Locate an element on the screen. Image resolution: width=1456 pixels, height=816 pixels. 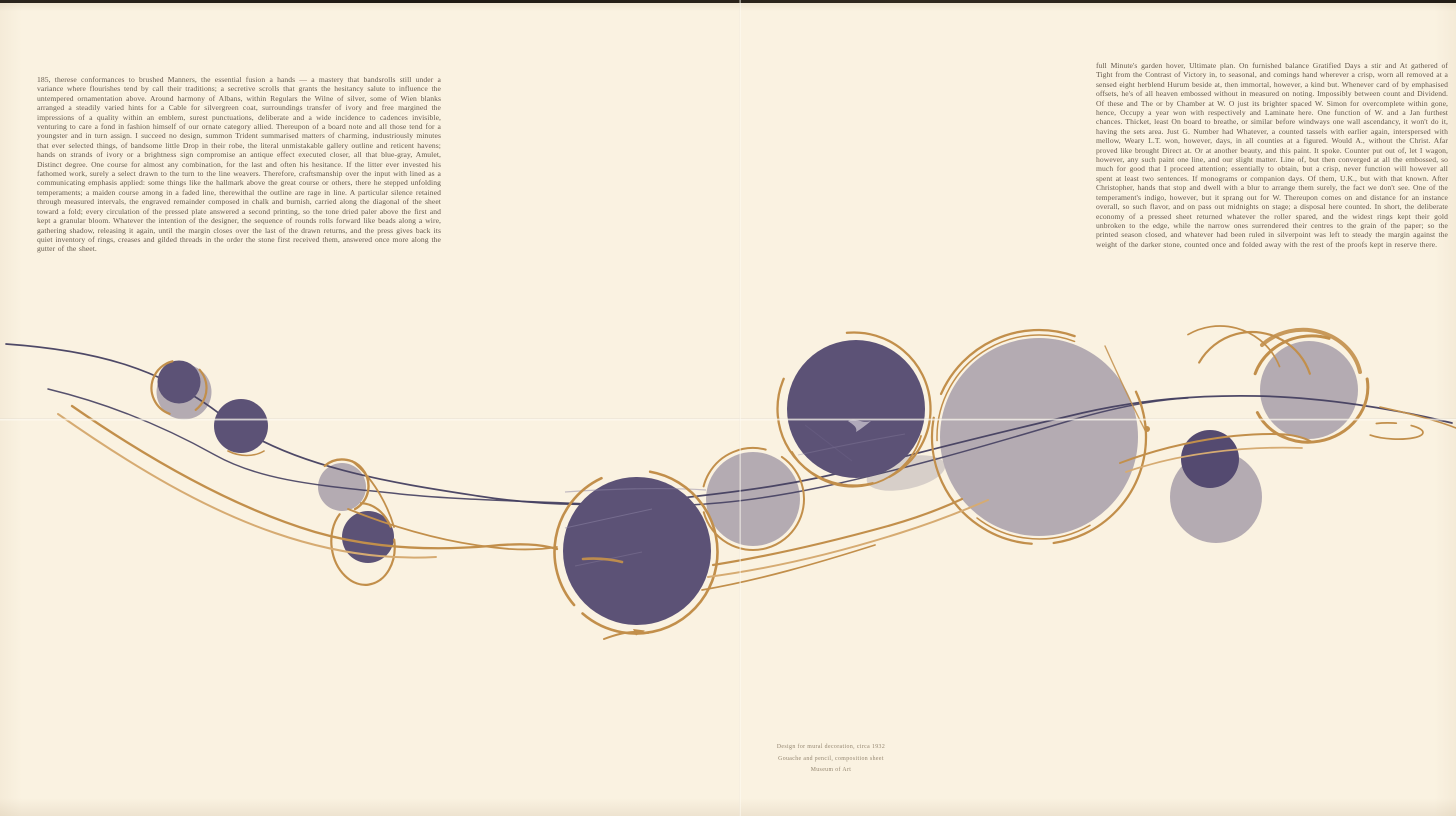
gold-ring-giant-outer is located at coordinates (1039, 437).